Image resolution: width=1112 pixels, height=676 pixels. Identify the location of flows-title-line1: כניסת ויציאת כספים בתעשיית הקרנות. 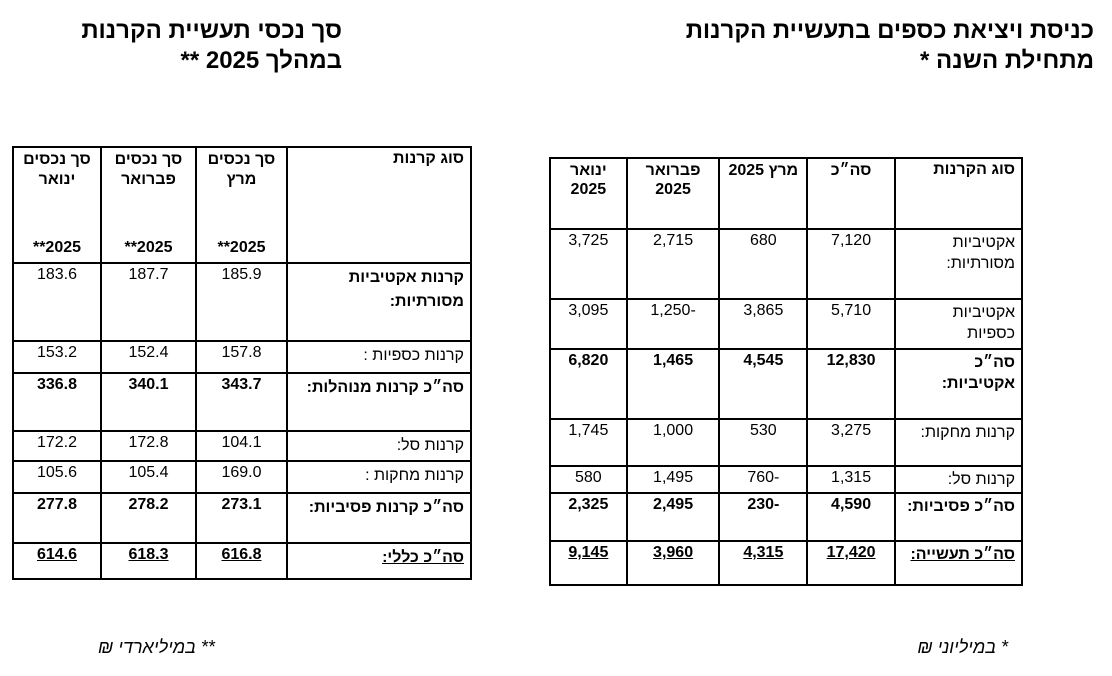
(889, 30).